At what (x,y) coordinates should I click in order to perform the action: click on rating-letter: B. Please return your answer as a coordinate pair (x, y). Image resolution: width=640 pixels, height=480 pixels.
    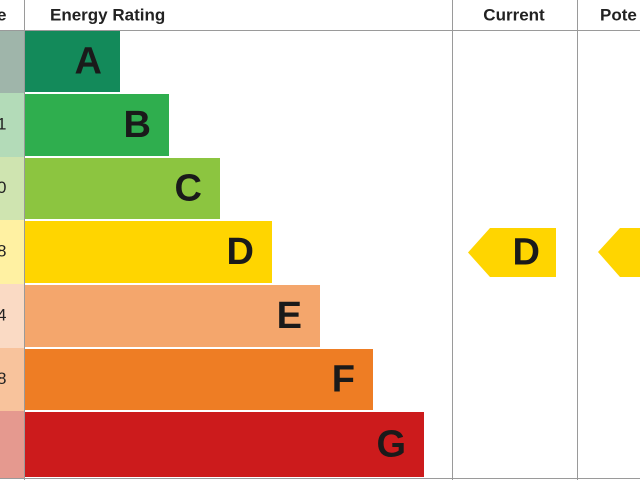
    Looking at the image, I should click on (137, 125).